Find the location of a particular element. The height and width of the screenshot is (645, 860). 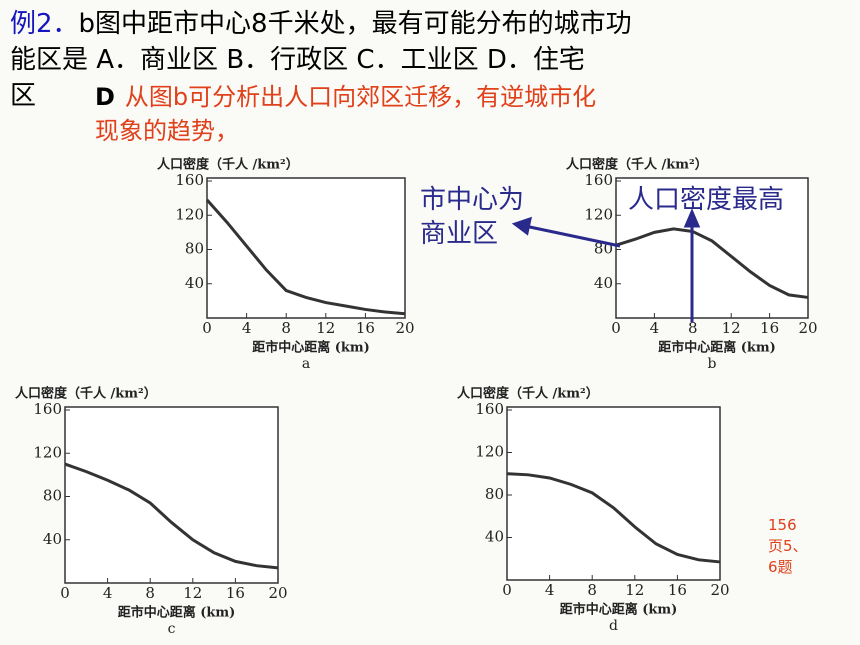

chart-caption: d is located at coordinates (613, 626).